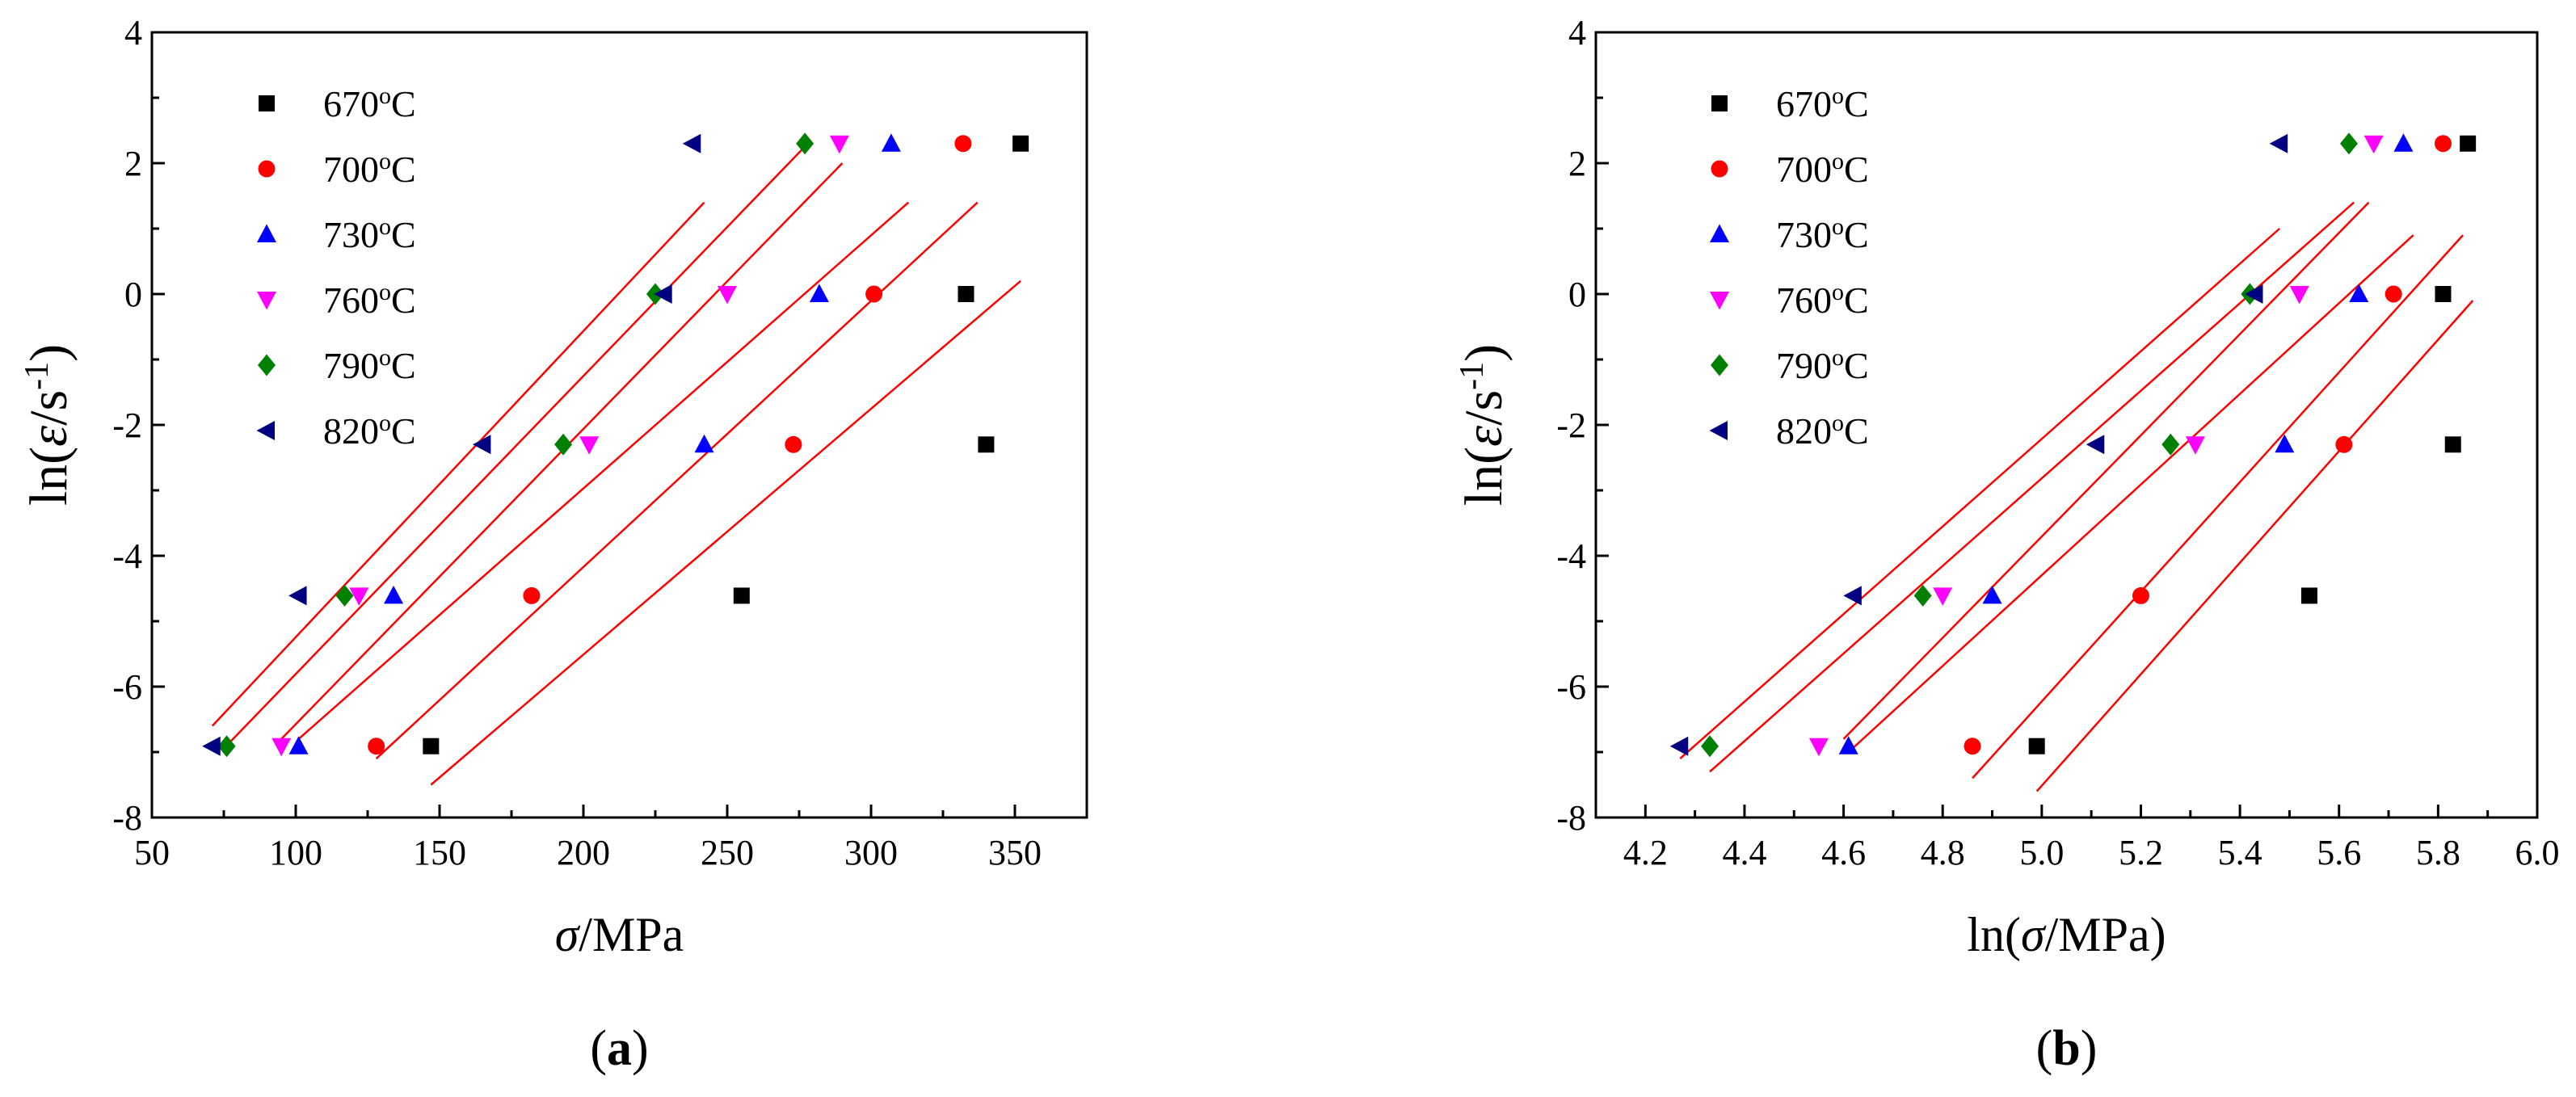 The width and height of the screenshot is (2576, 1097). Describe the element at coordinates (2339, 852) in the screenshot. I see `x-tick-label: 5.6` at that location.